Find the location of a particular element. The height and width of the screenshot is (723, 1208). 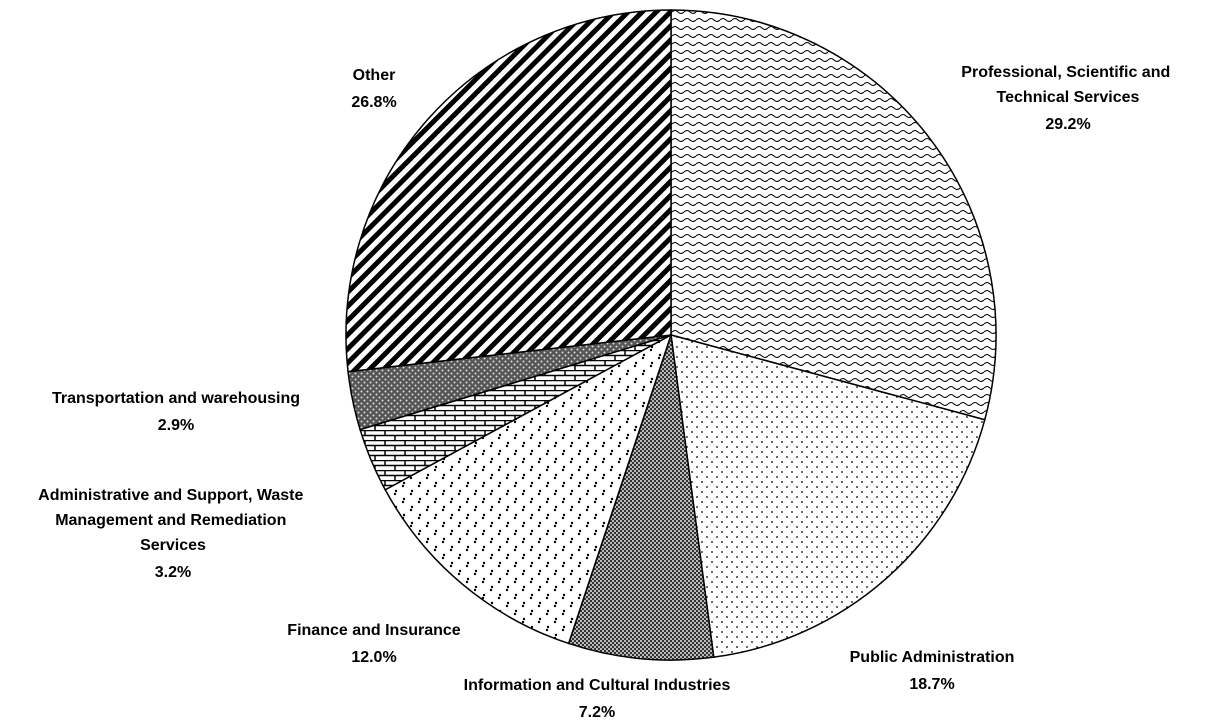

slice-label: Information and Cultural Industries is located at coordinates (597, 685).